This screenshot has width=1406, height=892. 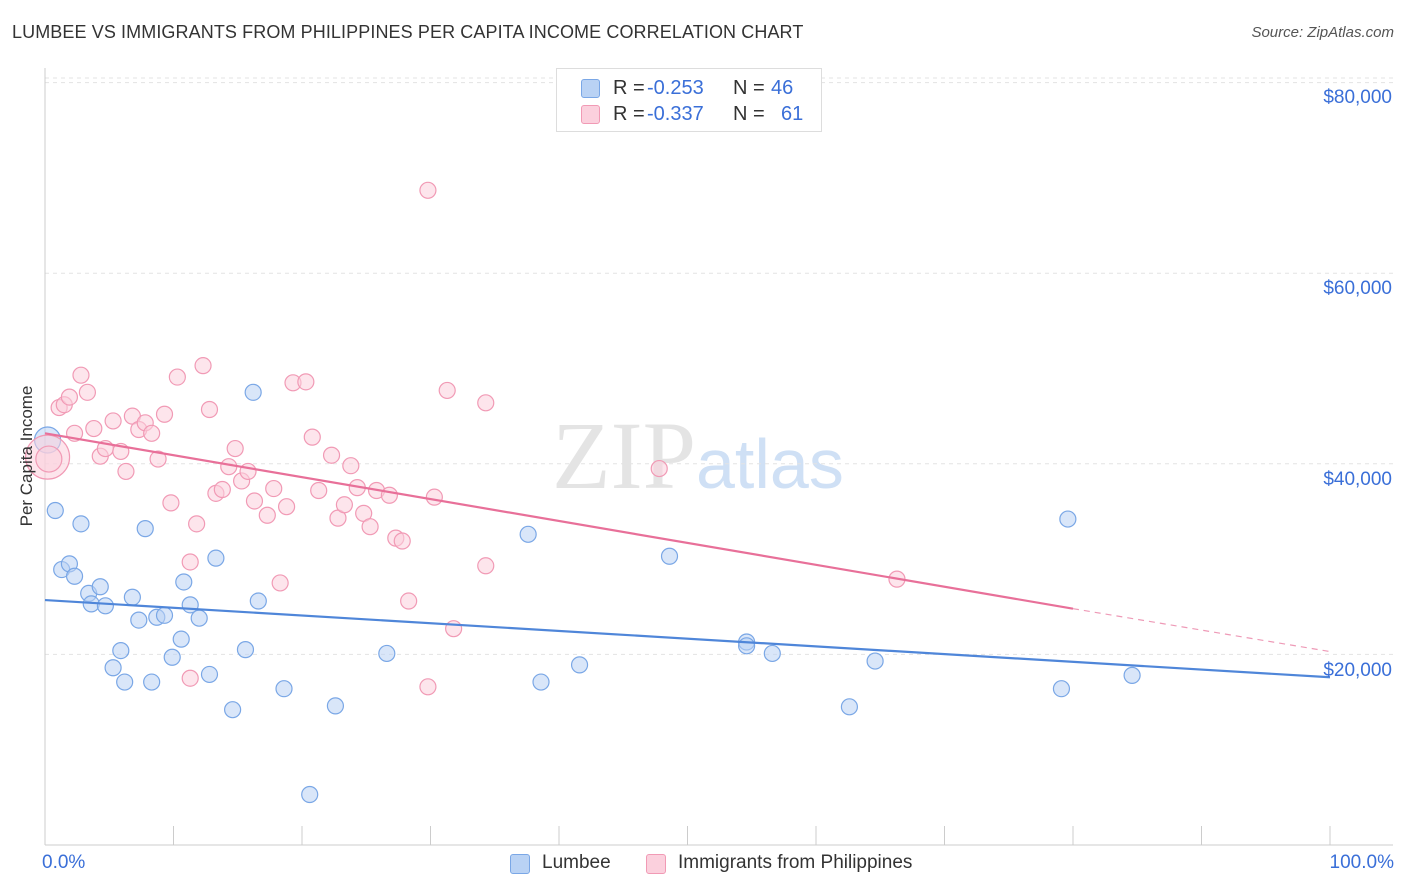 What do you see at coordinates (1322, 32) in the screenshot?
I see `source-label: Source: ZipAtlas.com` at bounding box center [1322, 32].